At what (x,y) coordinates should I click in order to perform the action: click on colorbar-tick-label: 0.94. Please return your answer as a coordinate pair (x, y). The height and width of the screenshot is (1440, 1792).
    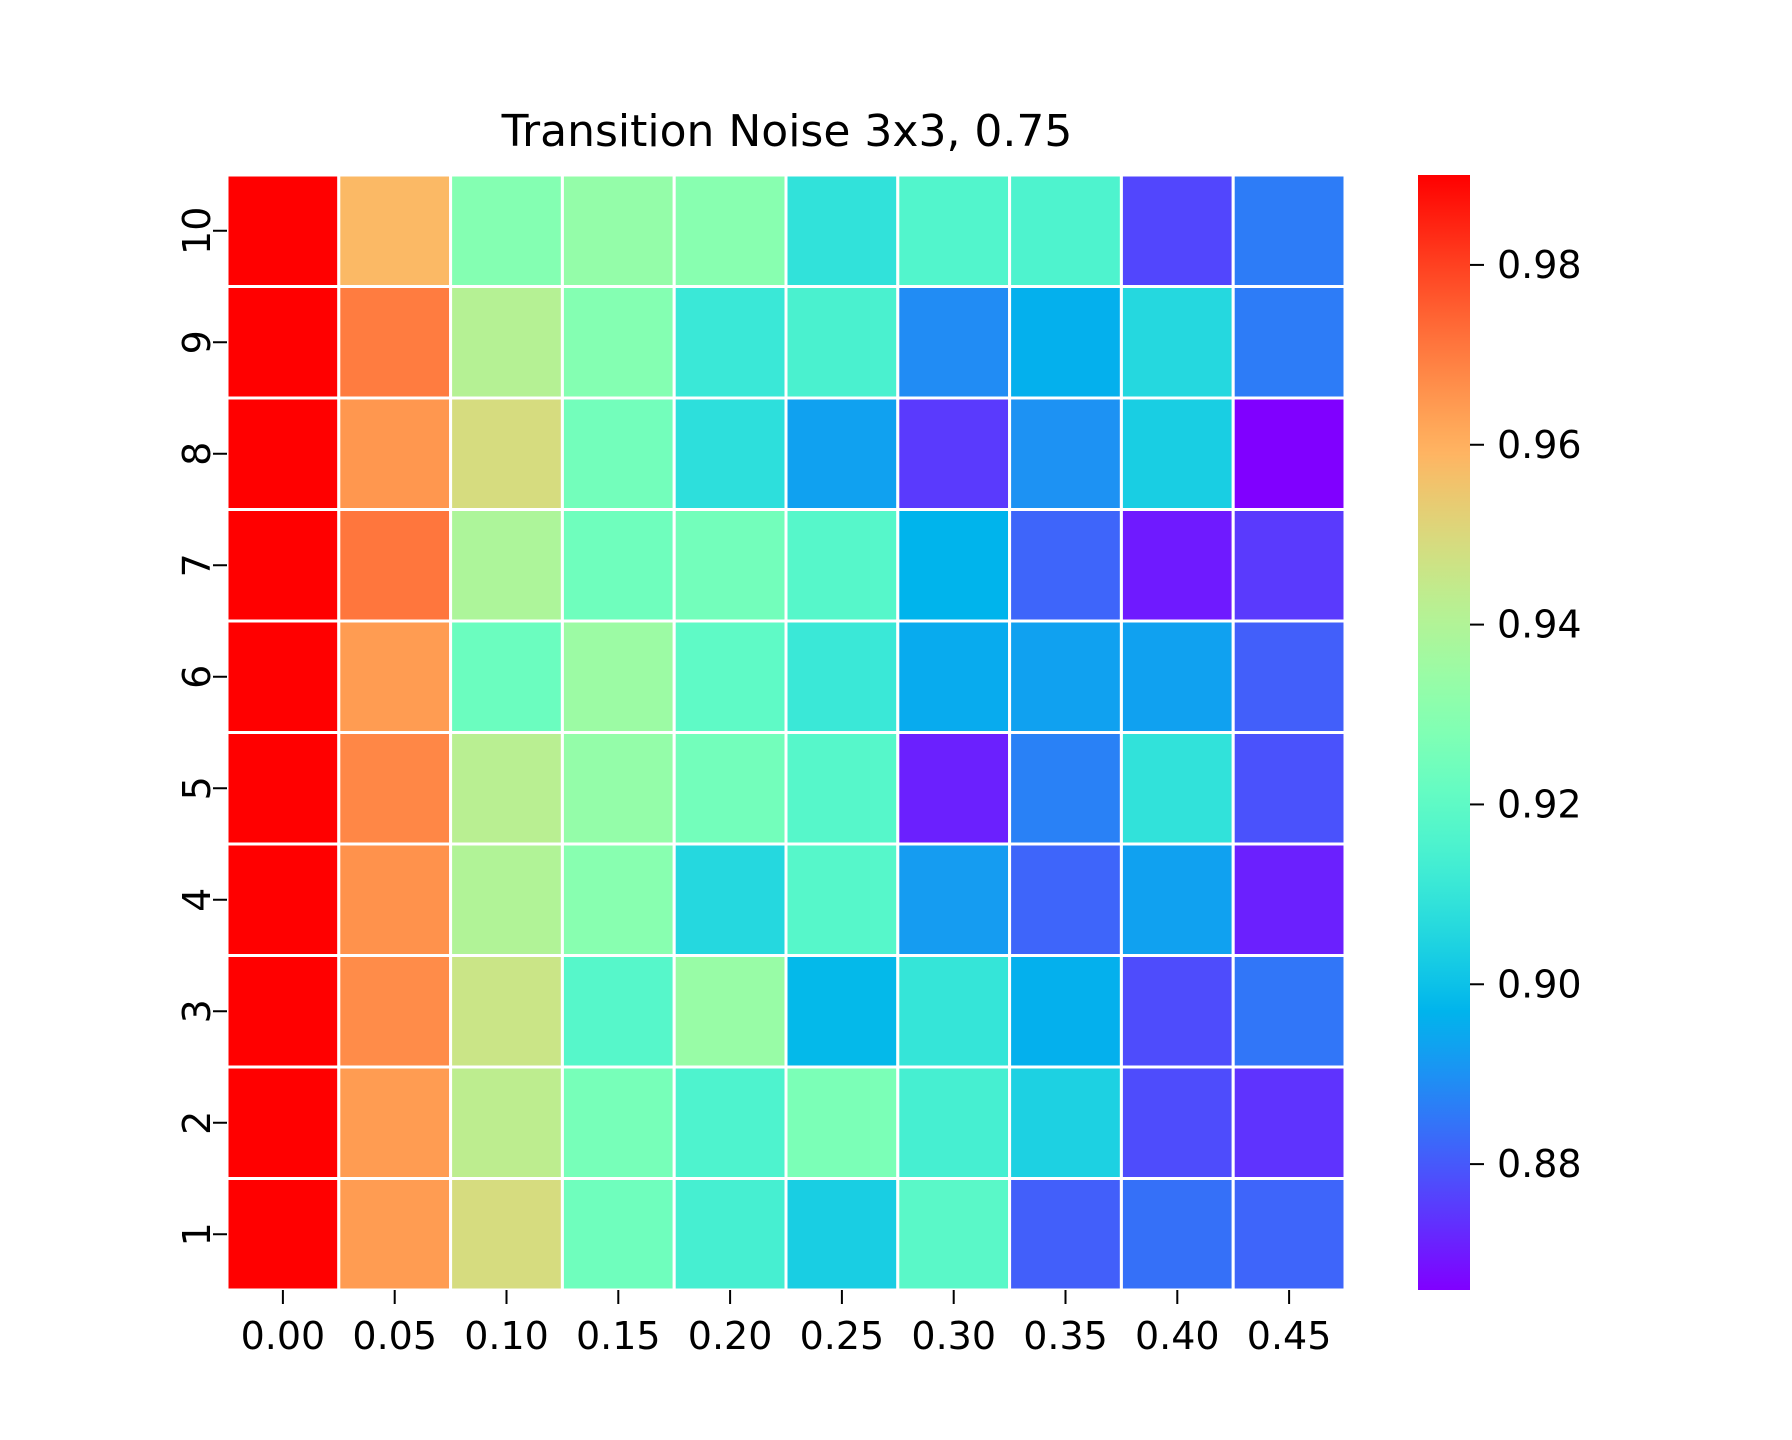
    Looking at the image, I should click on (1539, 625).